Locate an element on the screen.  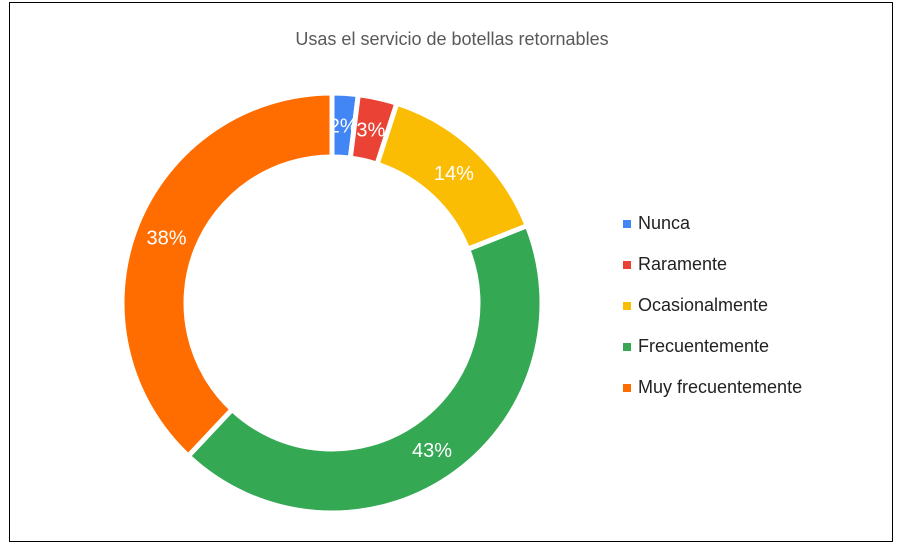
legend-label: Nunca is located at coordinates (664, 223).